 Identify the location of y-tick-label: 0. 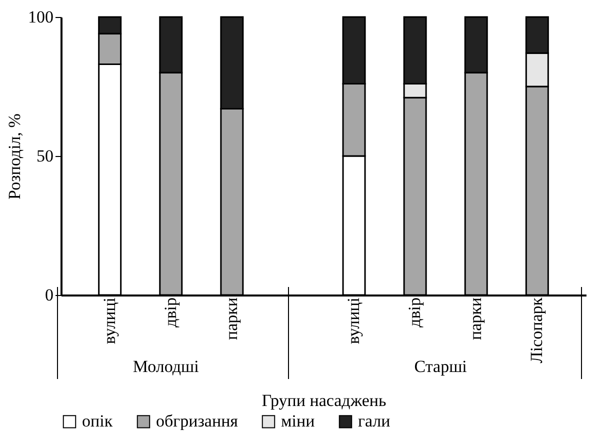
(49, 295).